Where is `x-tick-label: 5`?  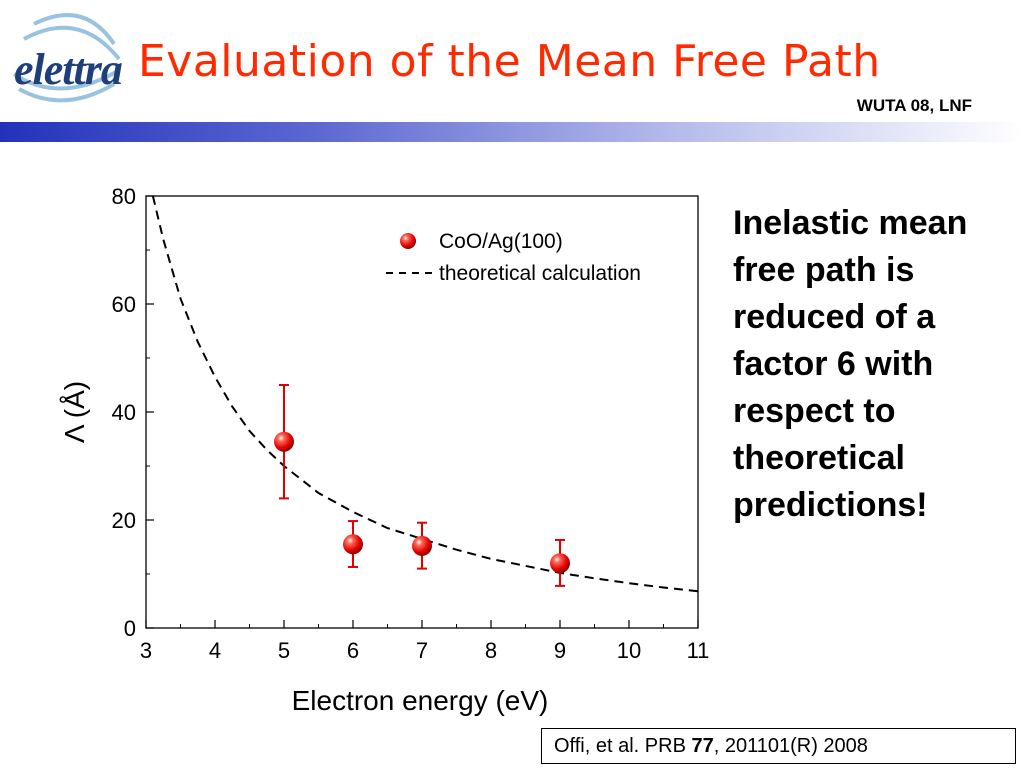 x-tick-label: 5 is located at coordinates (284, 650).